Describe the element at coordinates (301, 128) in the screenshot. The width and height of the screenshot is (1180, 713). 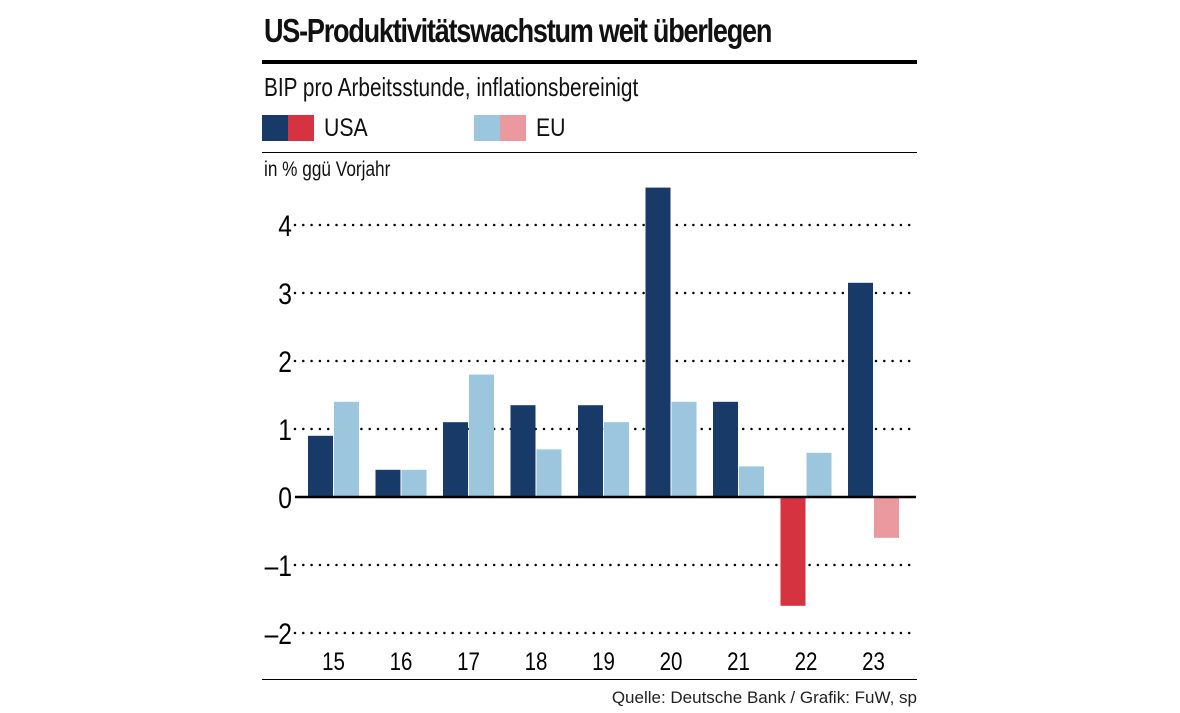
I see `legend-swatch-usa-negative` at that location.